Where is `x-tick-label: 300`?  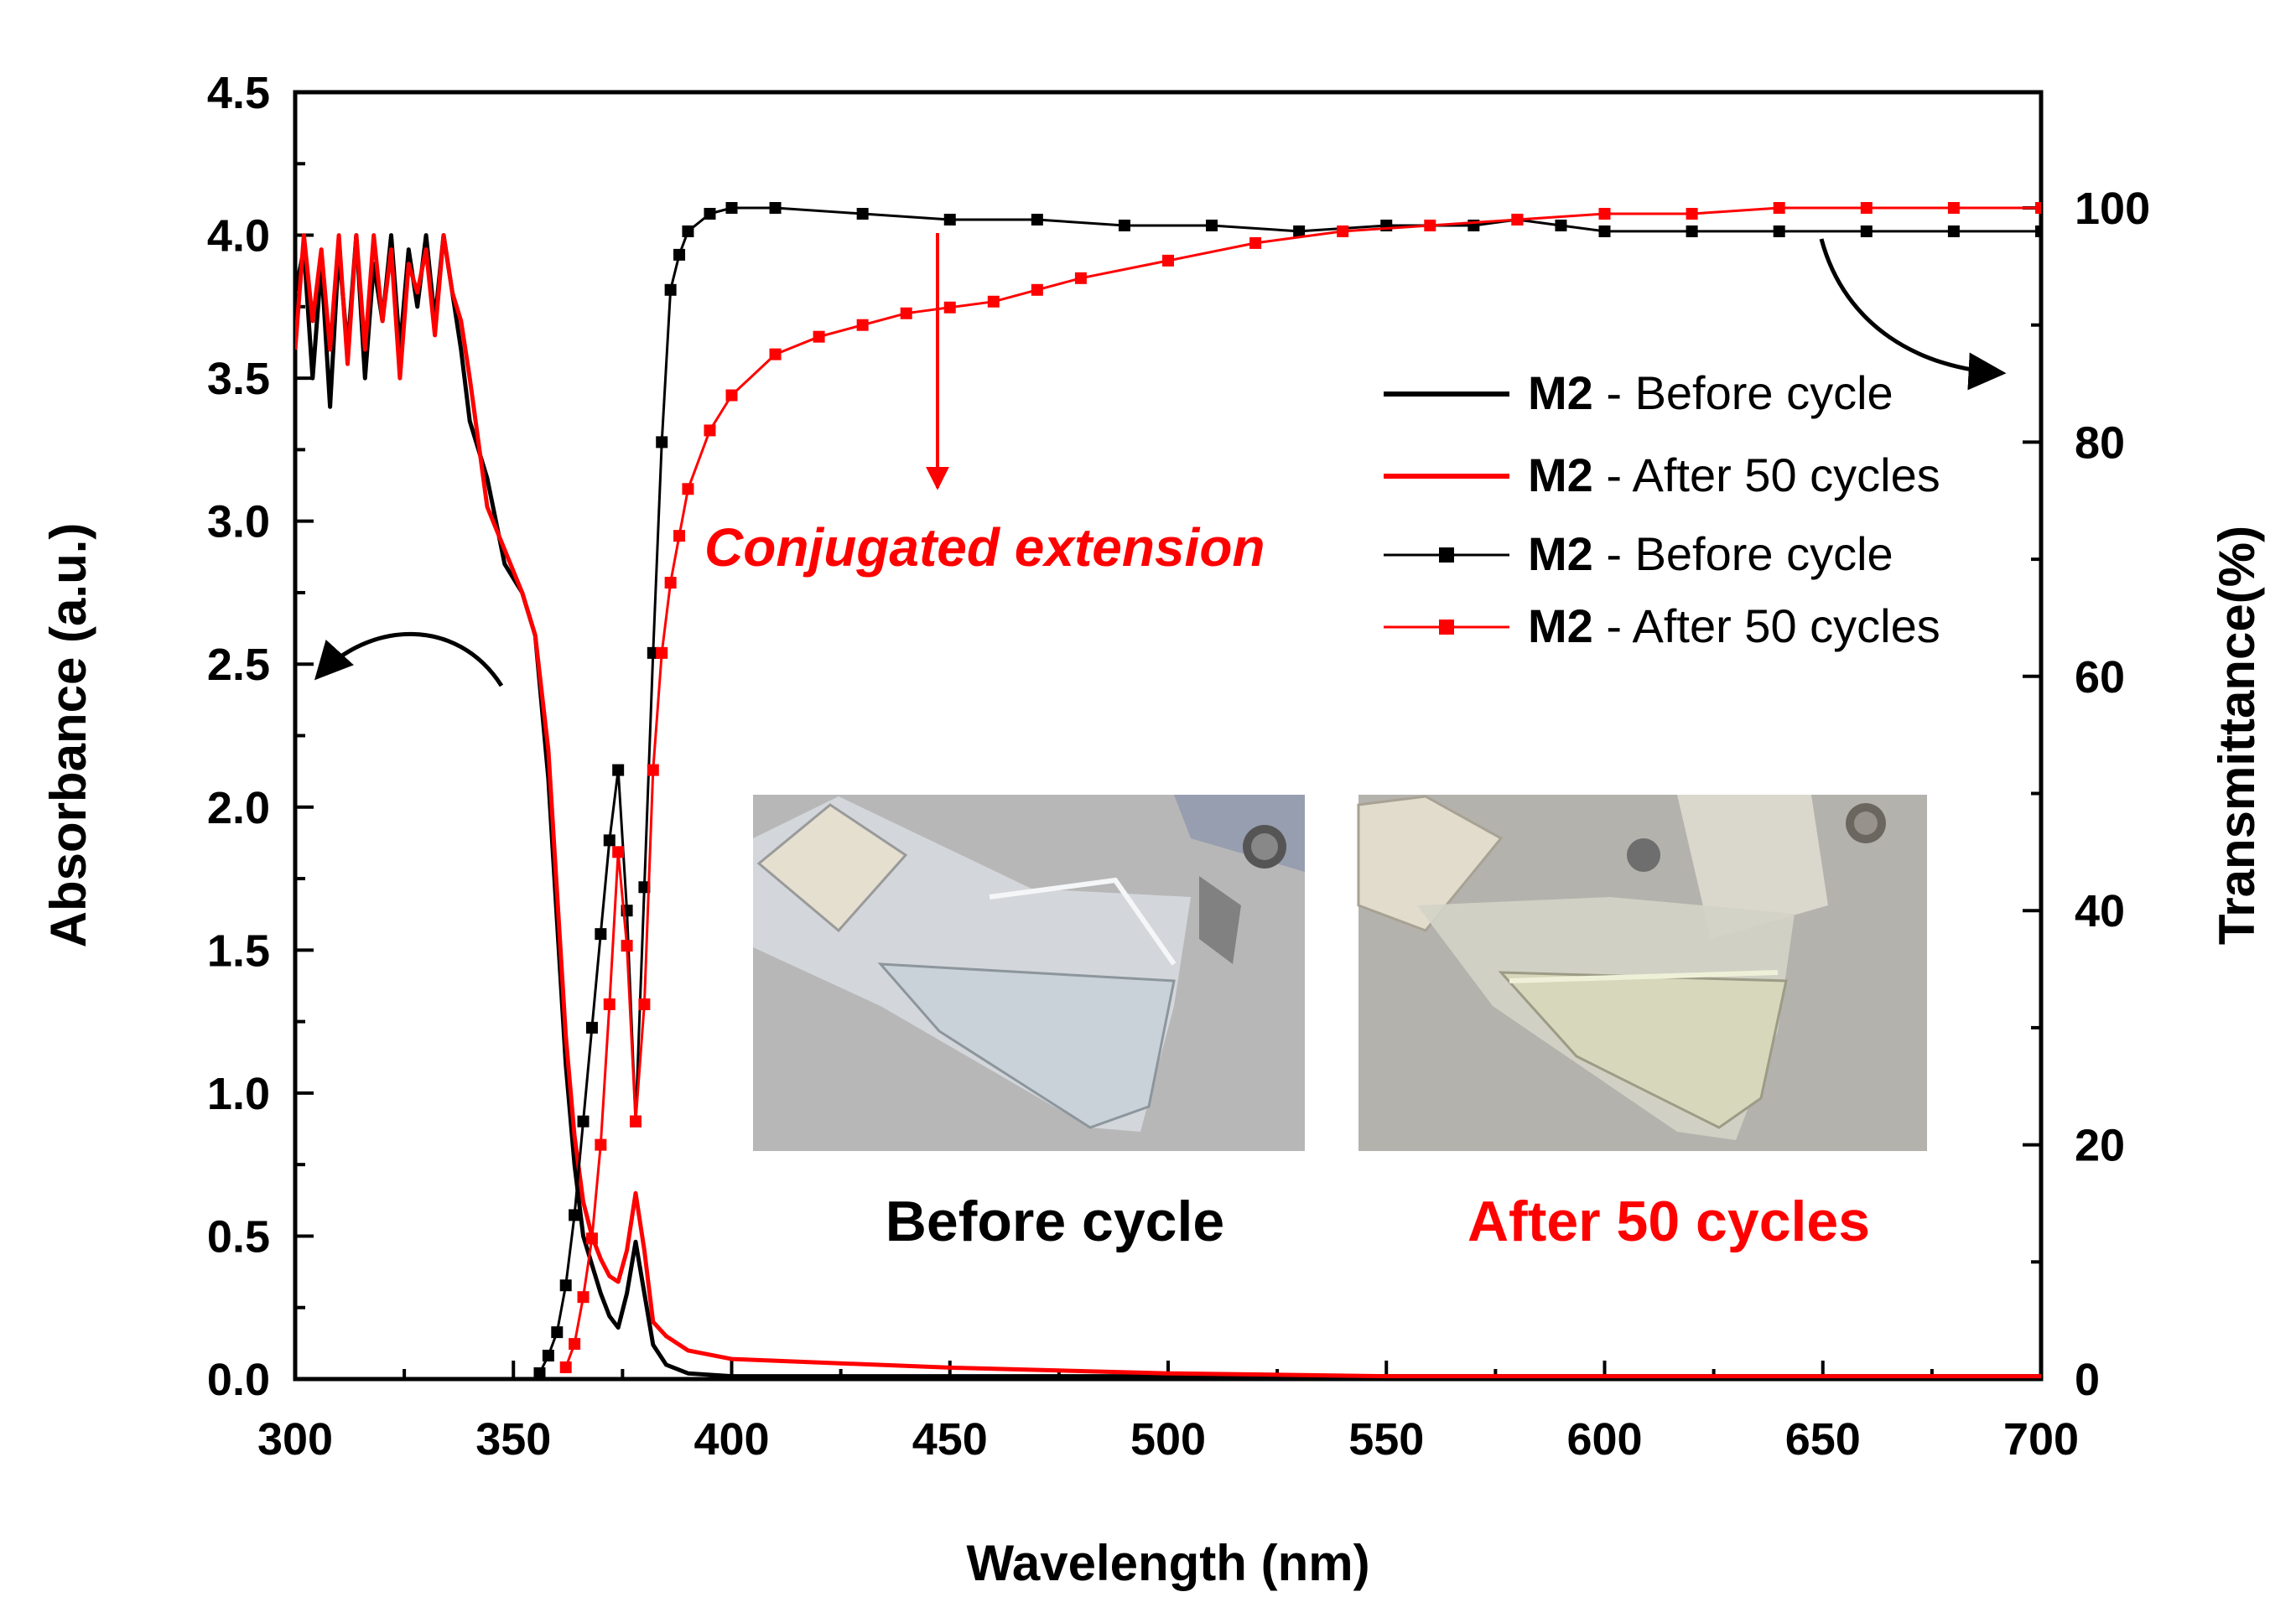 x-tick-label: 300 is located at coordinates (295, 1439).